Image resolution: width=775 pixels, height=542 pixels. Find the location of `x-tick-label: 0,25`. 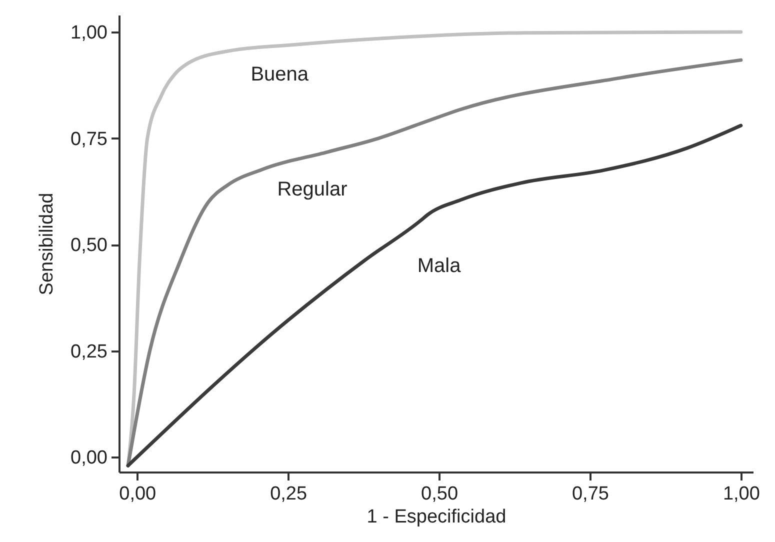

x-tick-label: 0,25 is located at coordinates (289, 494).